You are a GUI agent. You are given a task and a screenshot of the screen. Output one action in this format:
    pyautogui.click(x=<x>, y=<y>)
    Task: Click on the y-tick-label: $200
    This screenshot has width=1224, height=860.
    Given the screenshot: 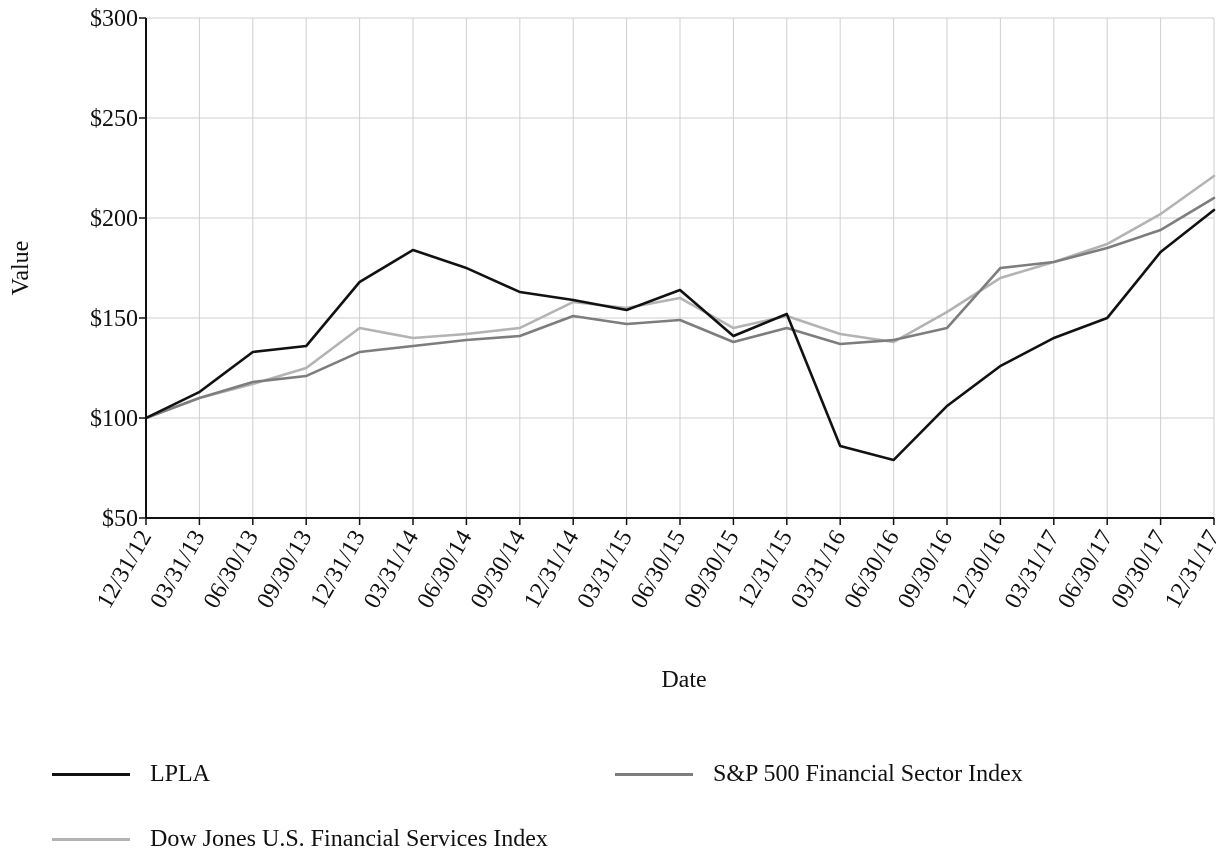 What is the action you would take?
    pyautogui.click(x=114, y=219)
    